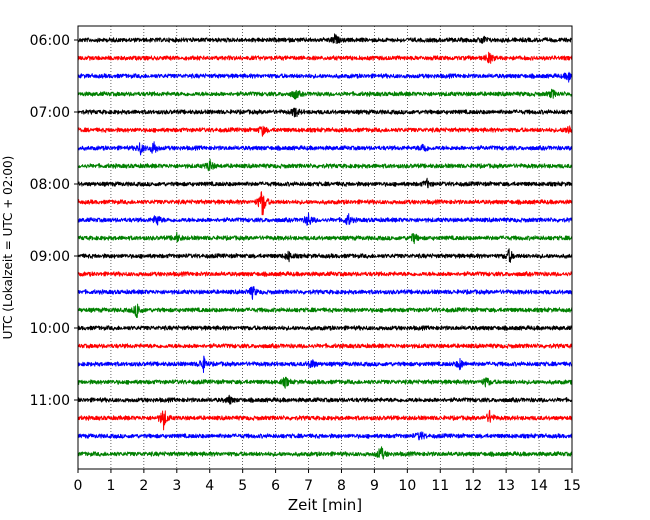 The height and width of the screenshot is (520, 650). I want to click on x-tick-label: 7, so click(308, 486).